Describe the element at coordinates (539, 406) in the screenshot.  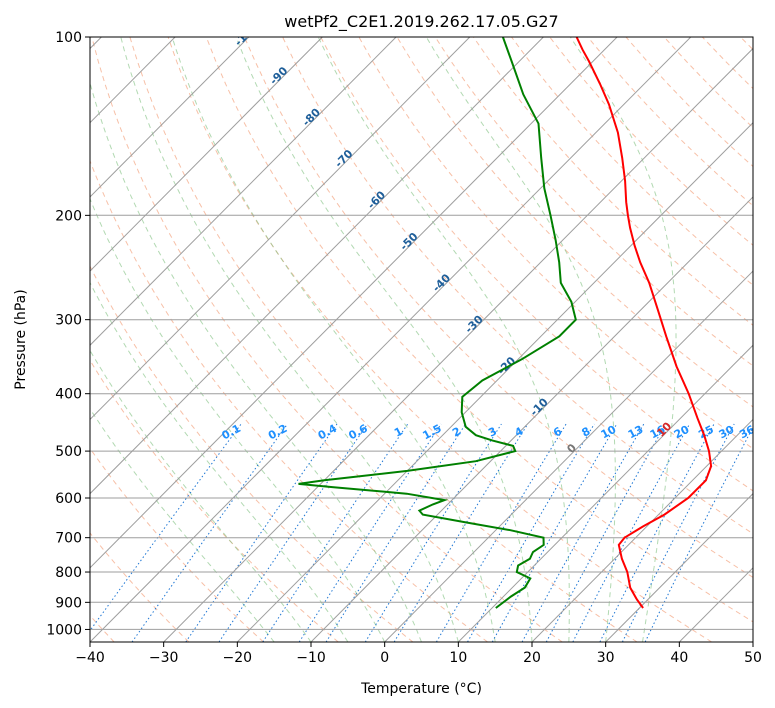
I see `isotherm-label: -10` at that location.